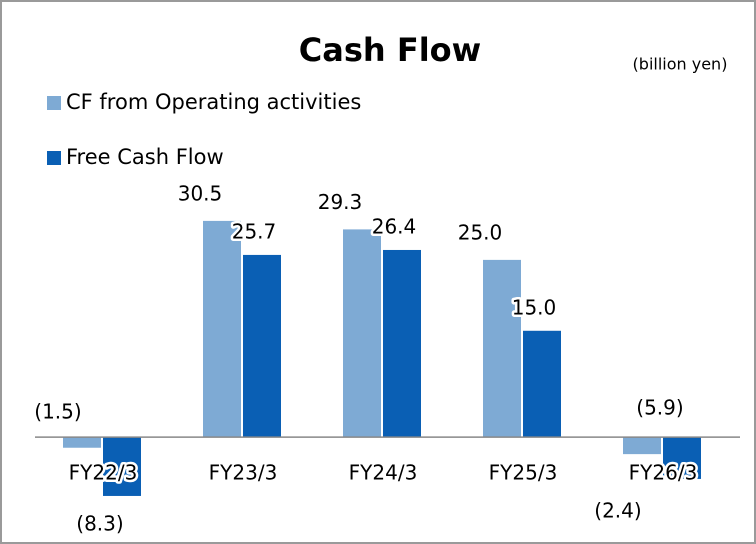  Describe the element at coordinates (383, 473) in the screenshot. I see `x-tick-label: FY24/3` at that location.